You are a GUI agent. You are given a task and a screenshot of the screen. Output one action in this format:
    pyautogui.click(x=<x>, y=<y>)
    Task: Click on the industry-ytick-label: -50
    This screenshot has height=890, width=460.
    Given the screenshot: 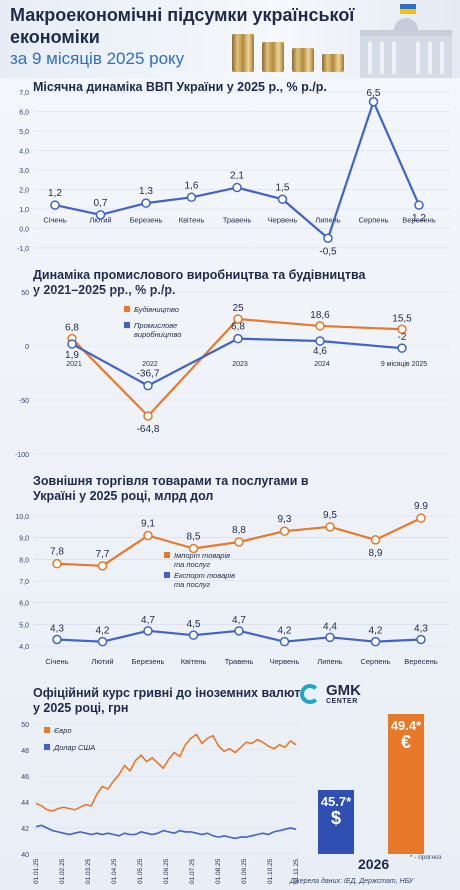 What is the action you would take?
    pyautogui.click(x=24, y=401)
    